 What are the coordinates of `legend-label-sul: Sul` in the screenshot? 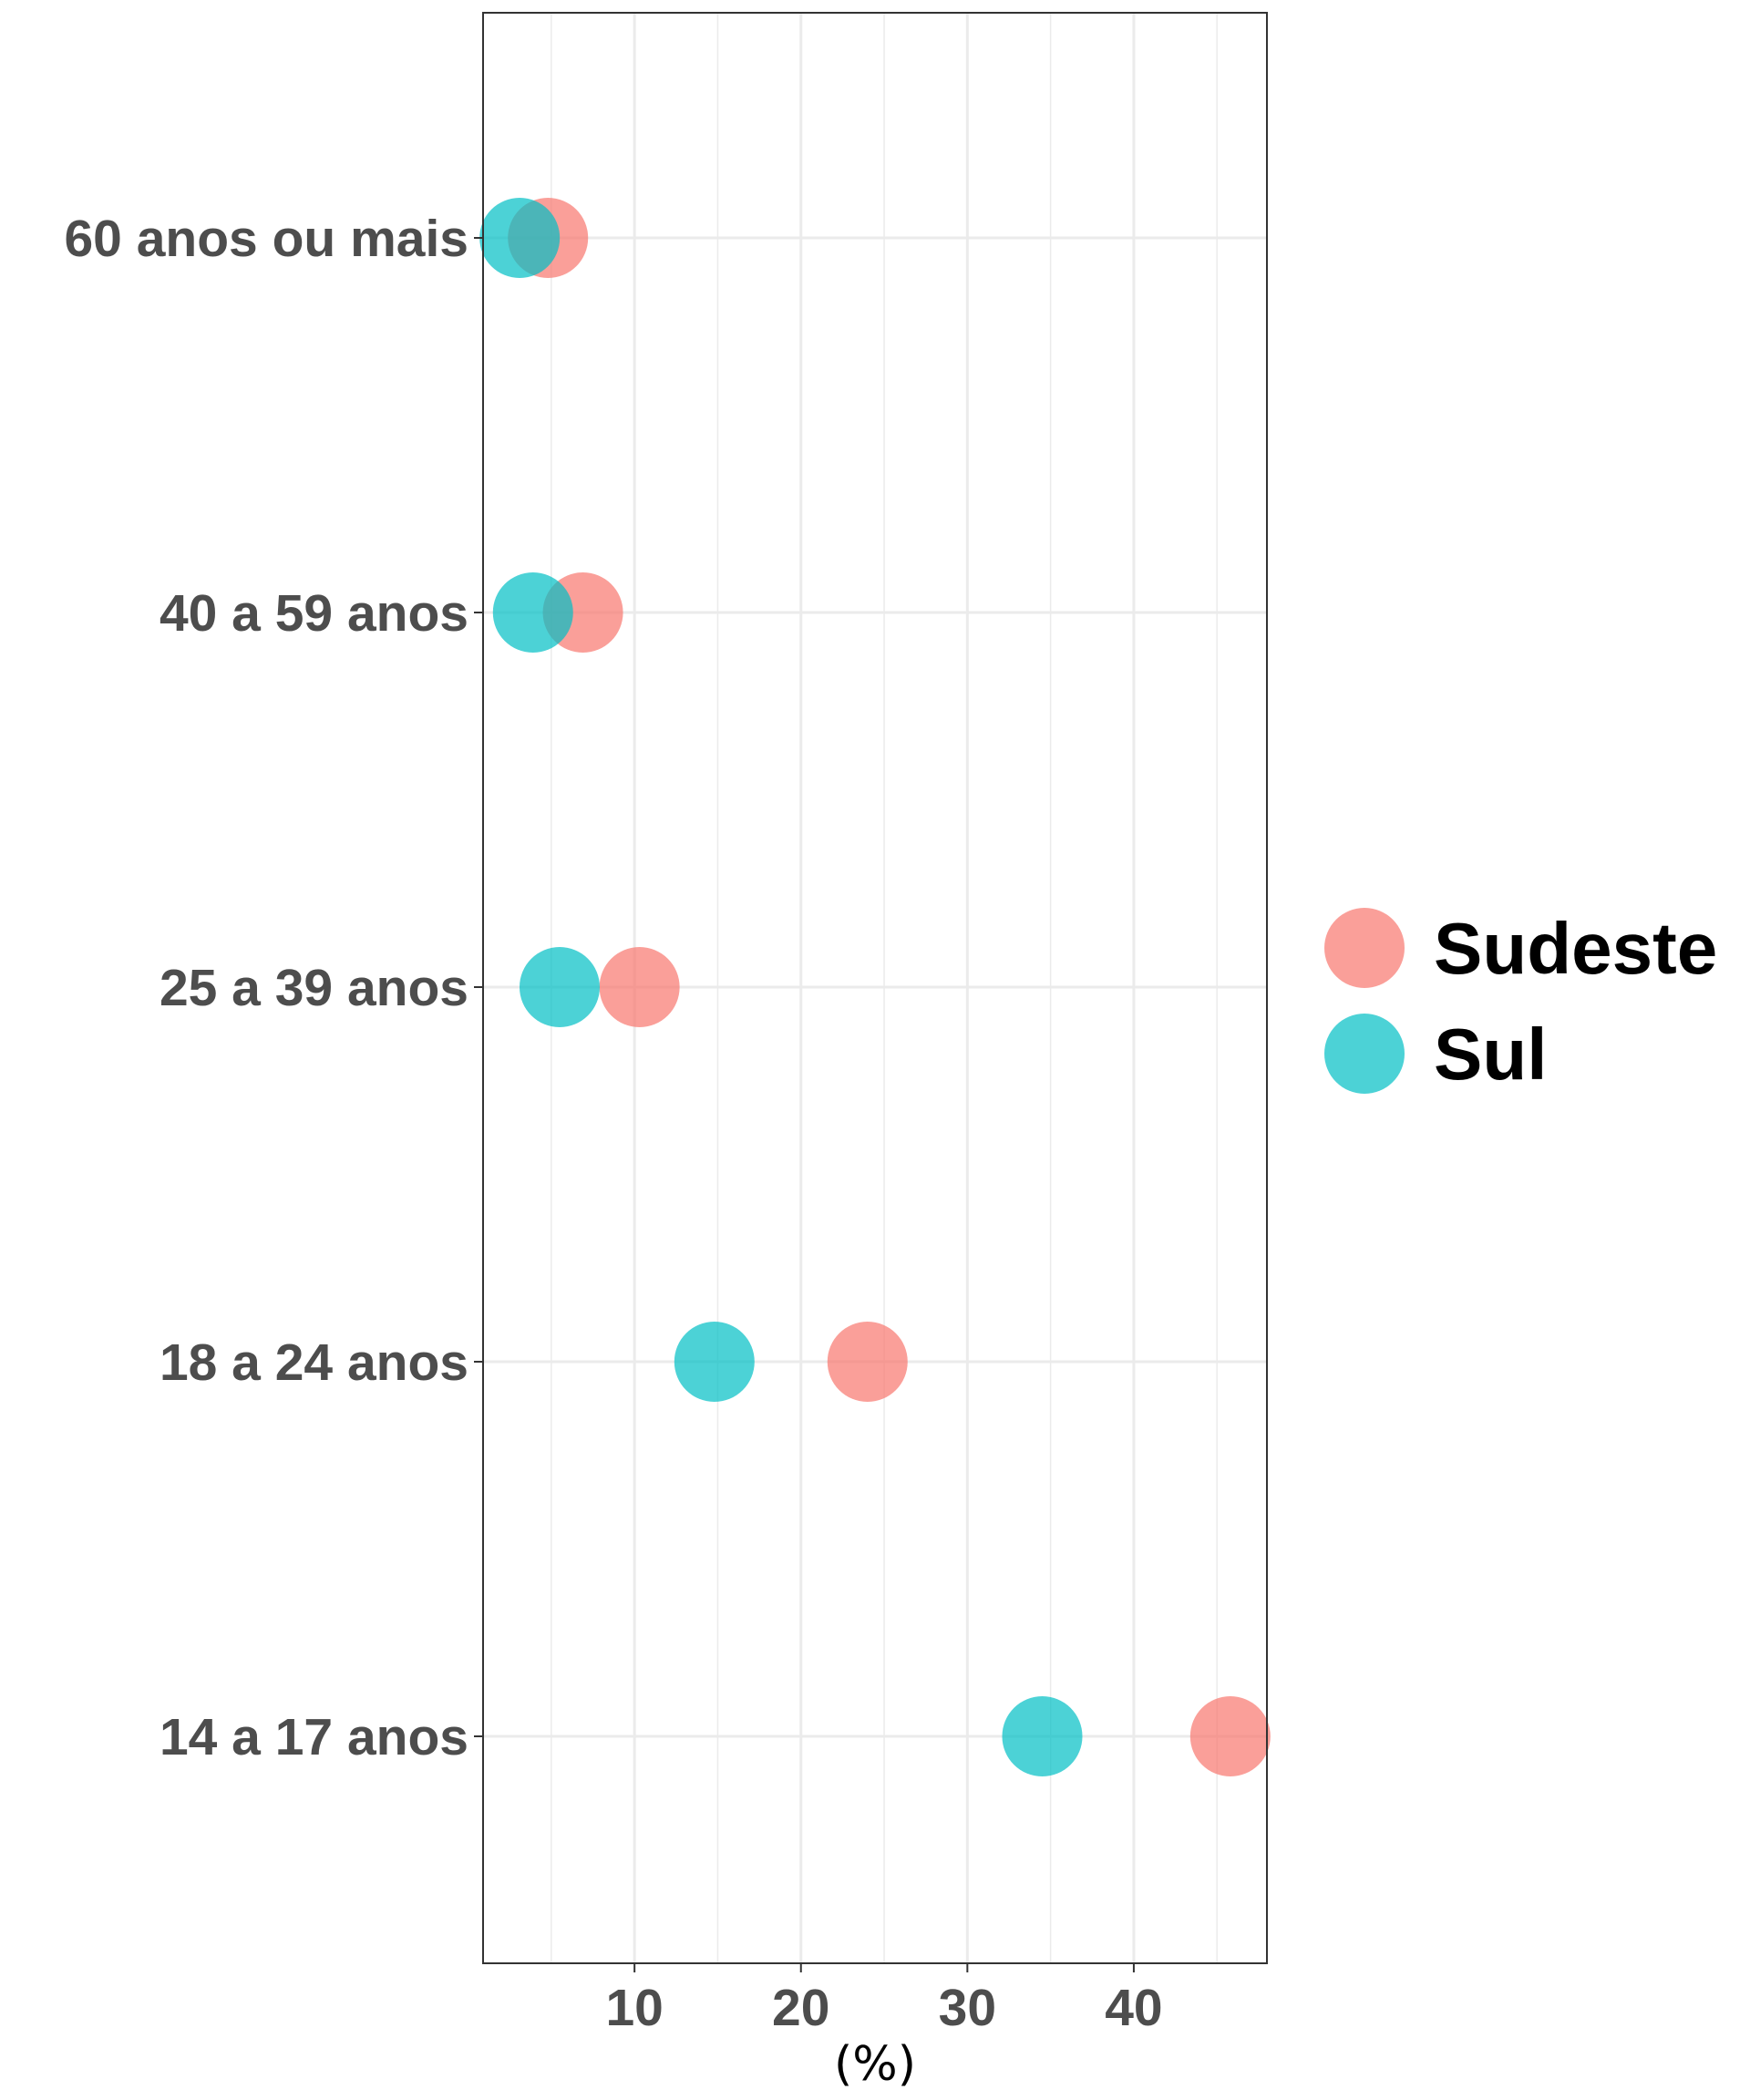 It's located at (1491, 1054).